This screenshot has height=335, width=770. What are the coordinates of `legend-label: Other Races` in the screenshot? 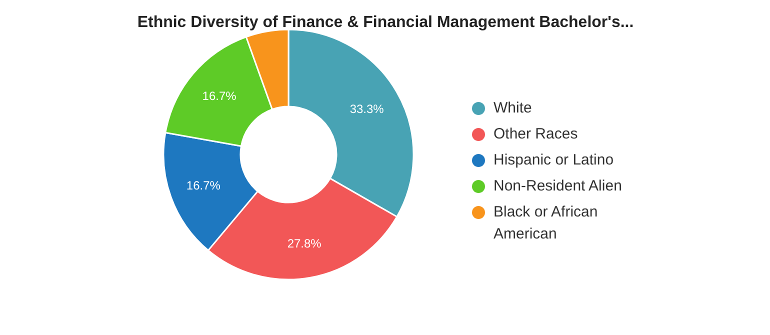 It's located at (536, 134).